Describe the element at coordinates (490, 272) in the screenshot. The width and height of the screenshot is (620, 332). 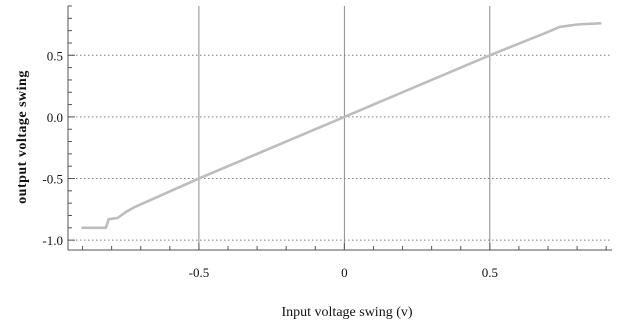
I see `x-tick-label: 0.5` at that location.